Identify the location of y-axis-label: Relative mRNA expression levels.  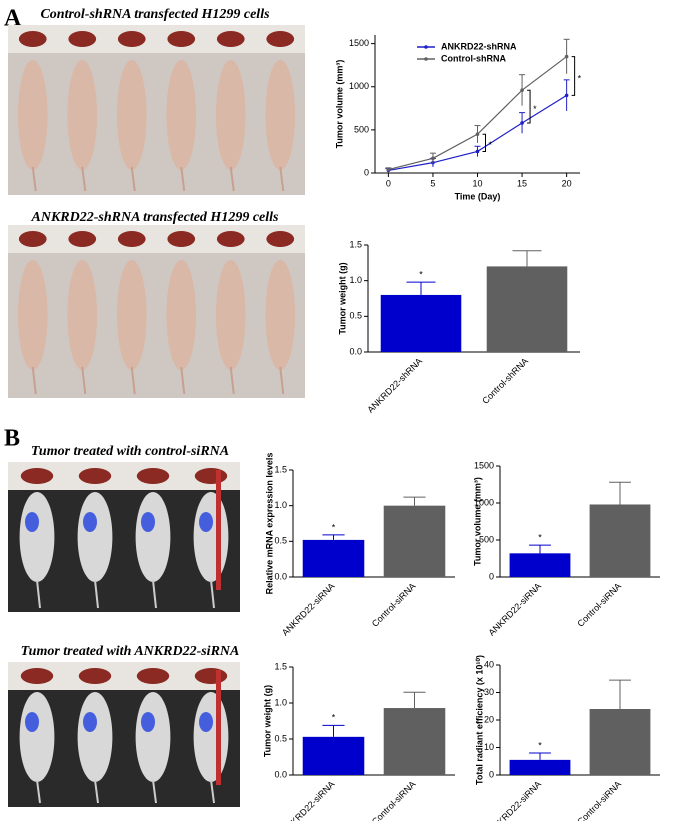
(269, 524).